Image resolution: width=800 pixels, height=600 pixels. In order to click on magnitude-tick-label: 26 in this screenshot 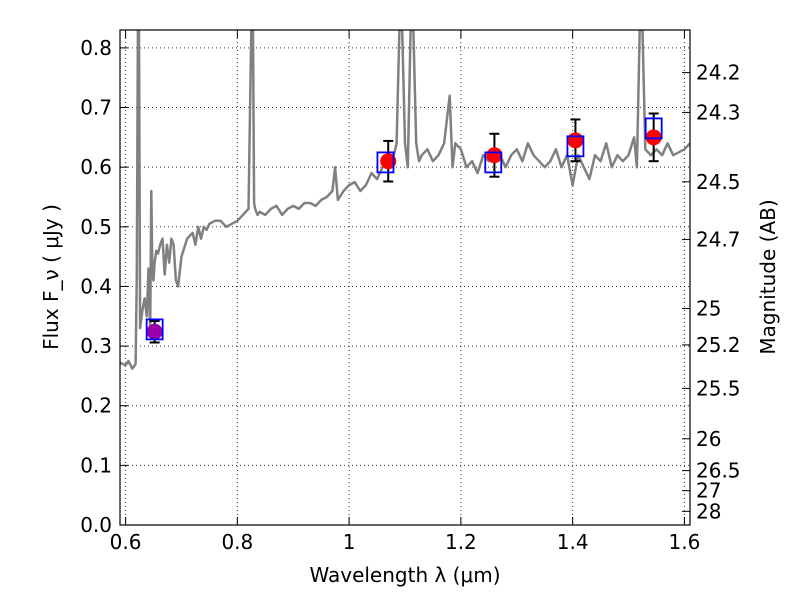, I will do `click(708, 439)`.